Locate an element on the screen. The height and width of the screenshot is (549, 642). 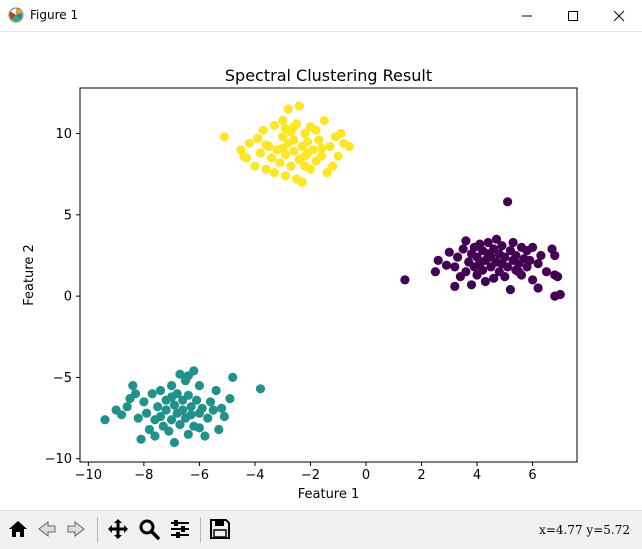
y-tick-label: −10 is located at coordinates (58, 459).